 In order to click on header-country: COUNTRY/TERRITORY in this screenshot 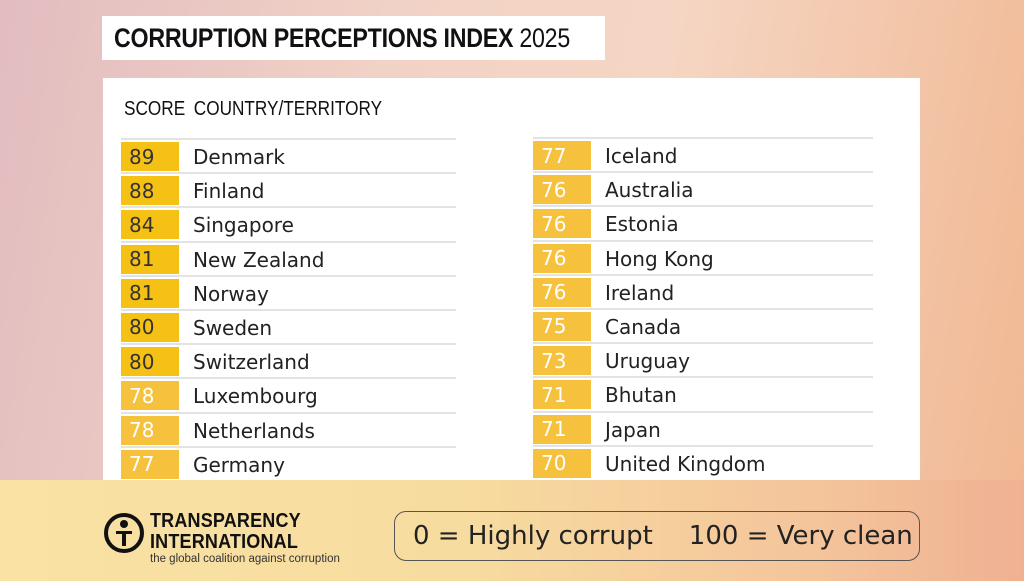, I will do `click(288, 109)`.